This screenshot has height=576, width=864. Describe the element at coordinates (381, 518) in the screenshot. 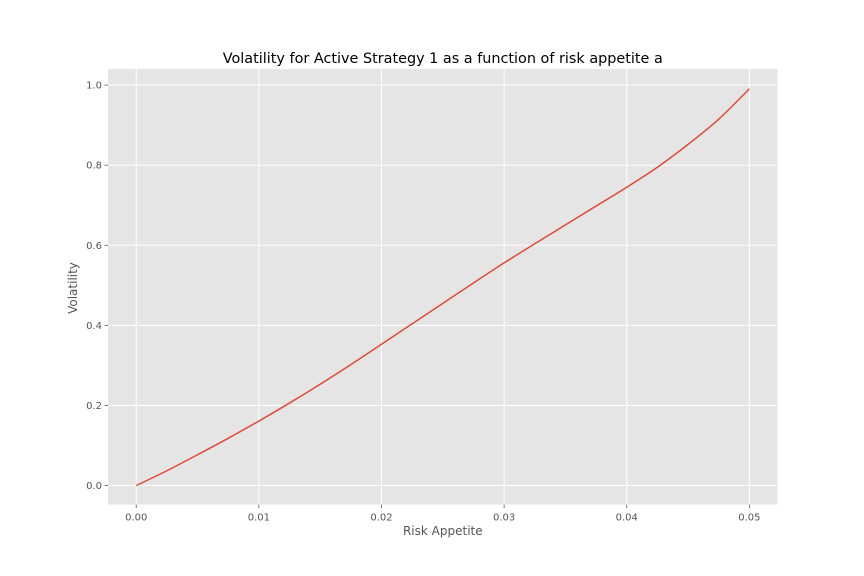

I see `x-tick-label: 0.02` at that location.